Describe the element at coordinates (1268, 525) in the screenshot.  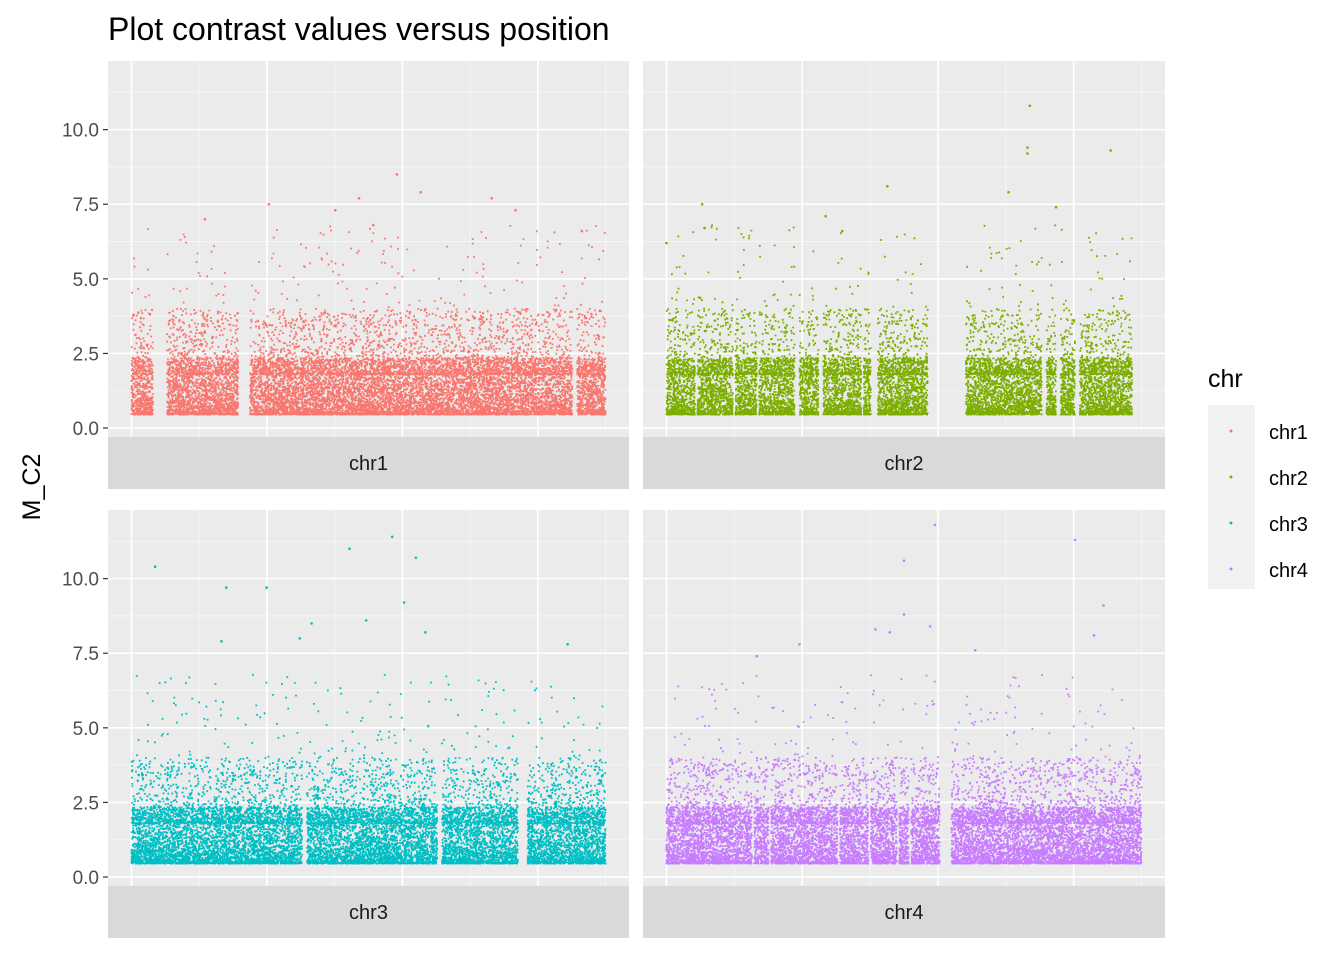
I see `legend-item-chr3: chr3` at that location.